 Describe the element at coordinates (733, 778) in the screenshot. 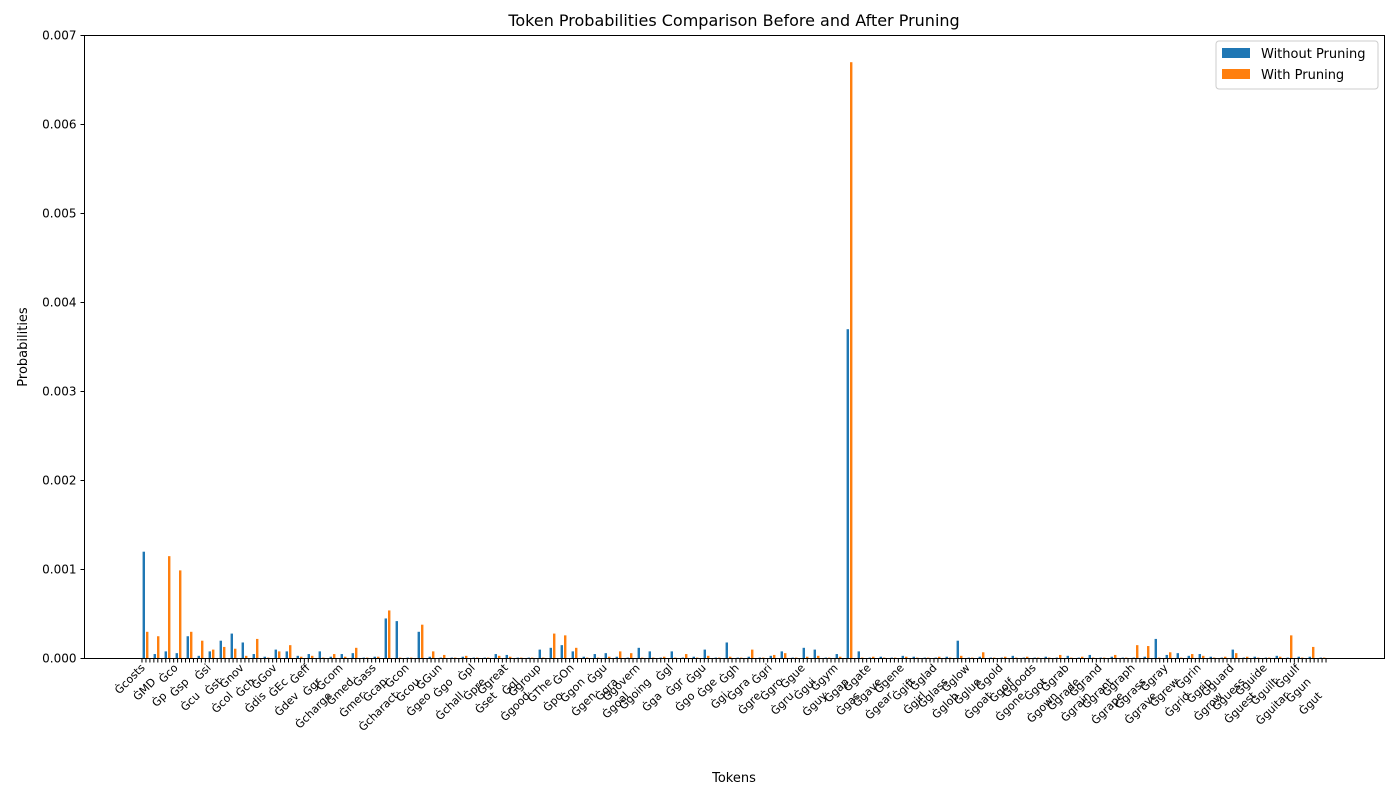

I see `x-axis-label: Tokens` at that location.